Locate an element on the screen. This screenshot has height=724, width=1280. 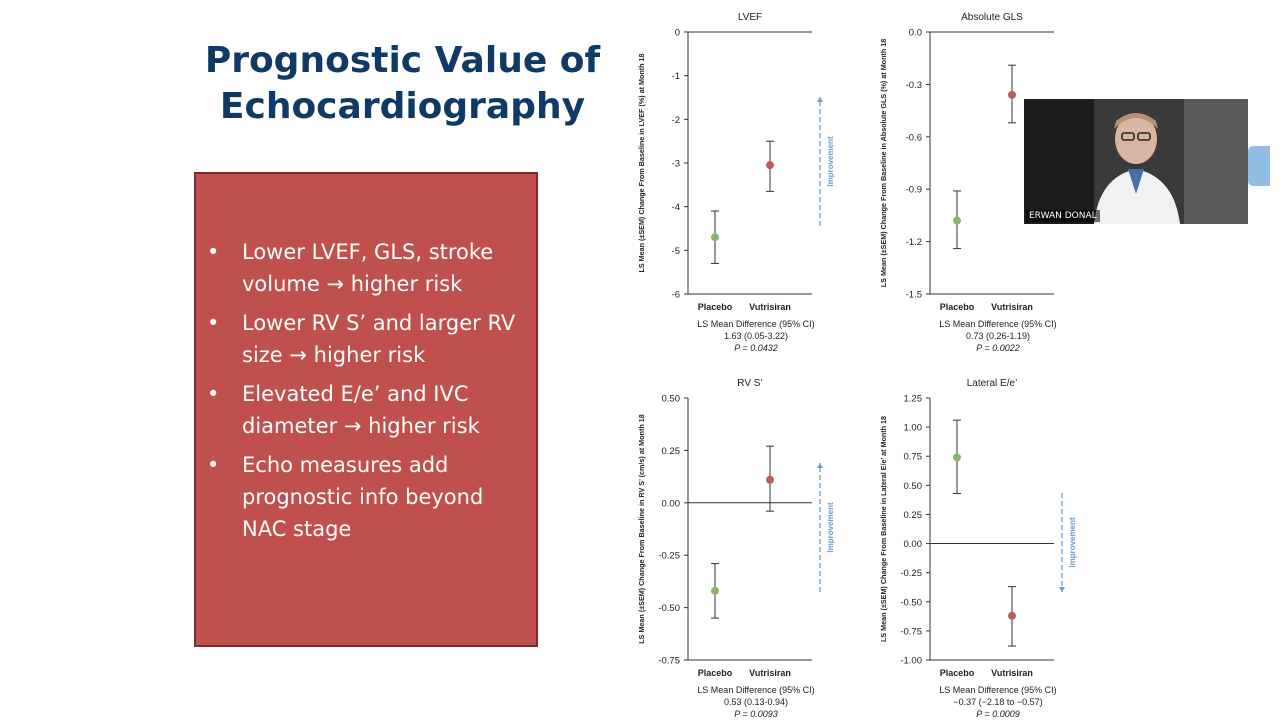
y-tick-label: 0.0 is located at coordinates (915, 33).